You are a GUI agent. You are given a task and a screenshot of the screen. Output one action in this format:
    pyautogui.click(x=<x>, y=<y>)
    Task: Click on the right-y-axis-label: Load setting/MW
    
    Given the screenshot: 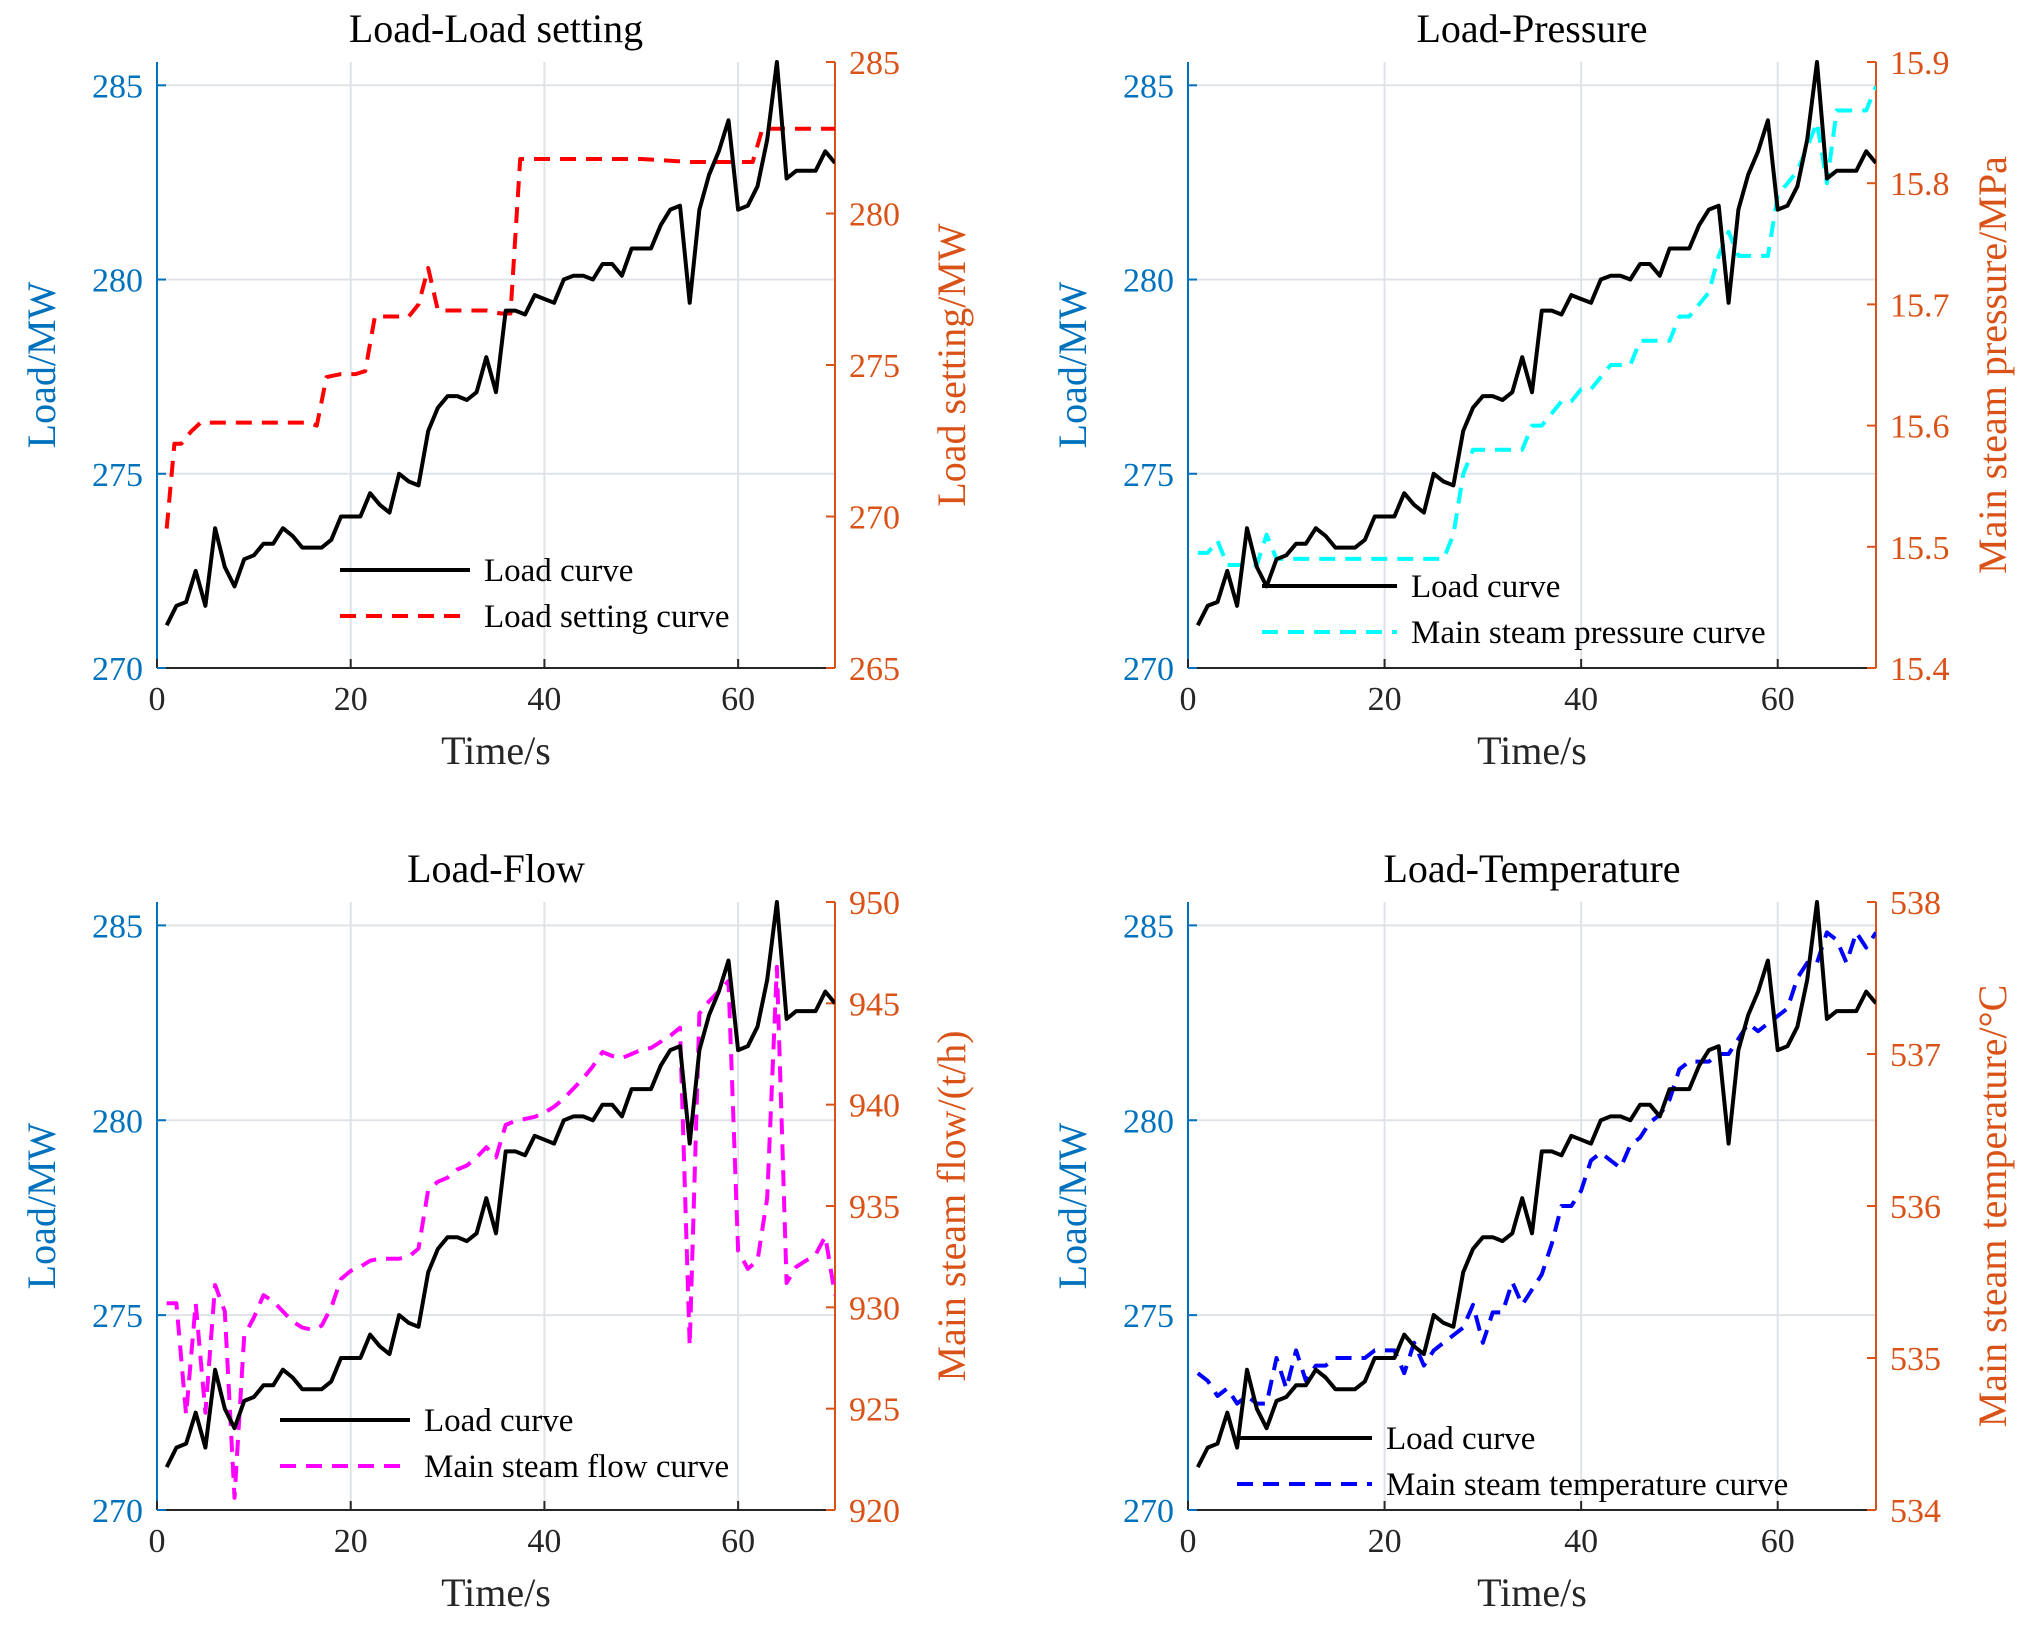 What is the action you would take?
    pyautogui.click(x=951, y=365)
    